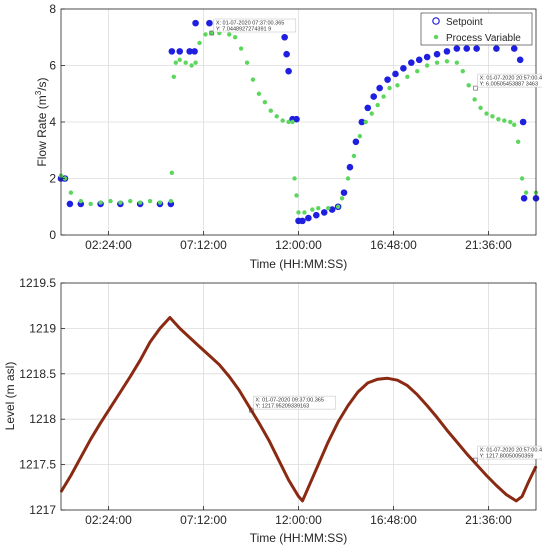 This screenshot has height=550, width=542. Describe the element at coordinates (42, 510) in the screenshot. I see `y-tick-label: 1217` at that location.